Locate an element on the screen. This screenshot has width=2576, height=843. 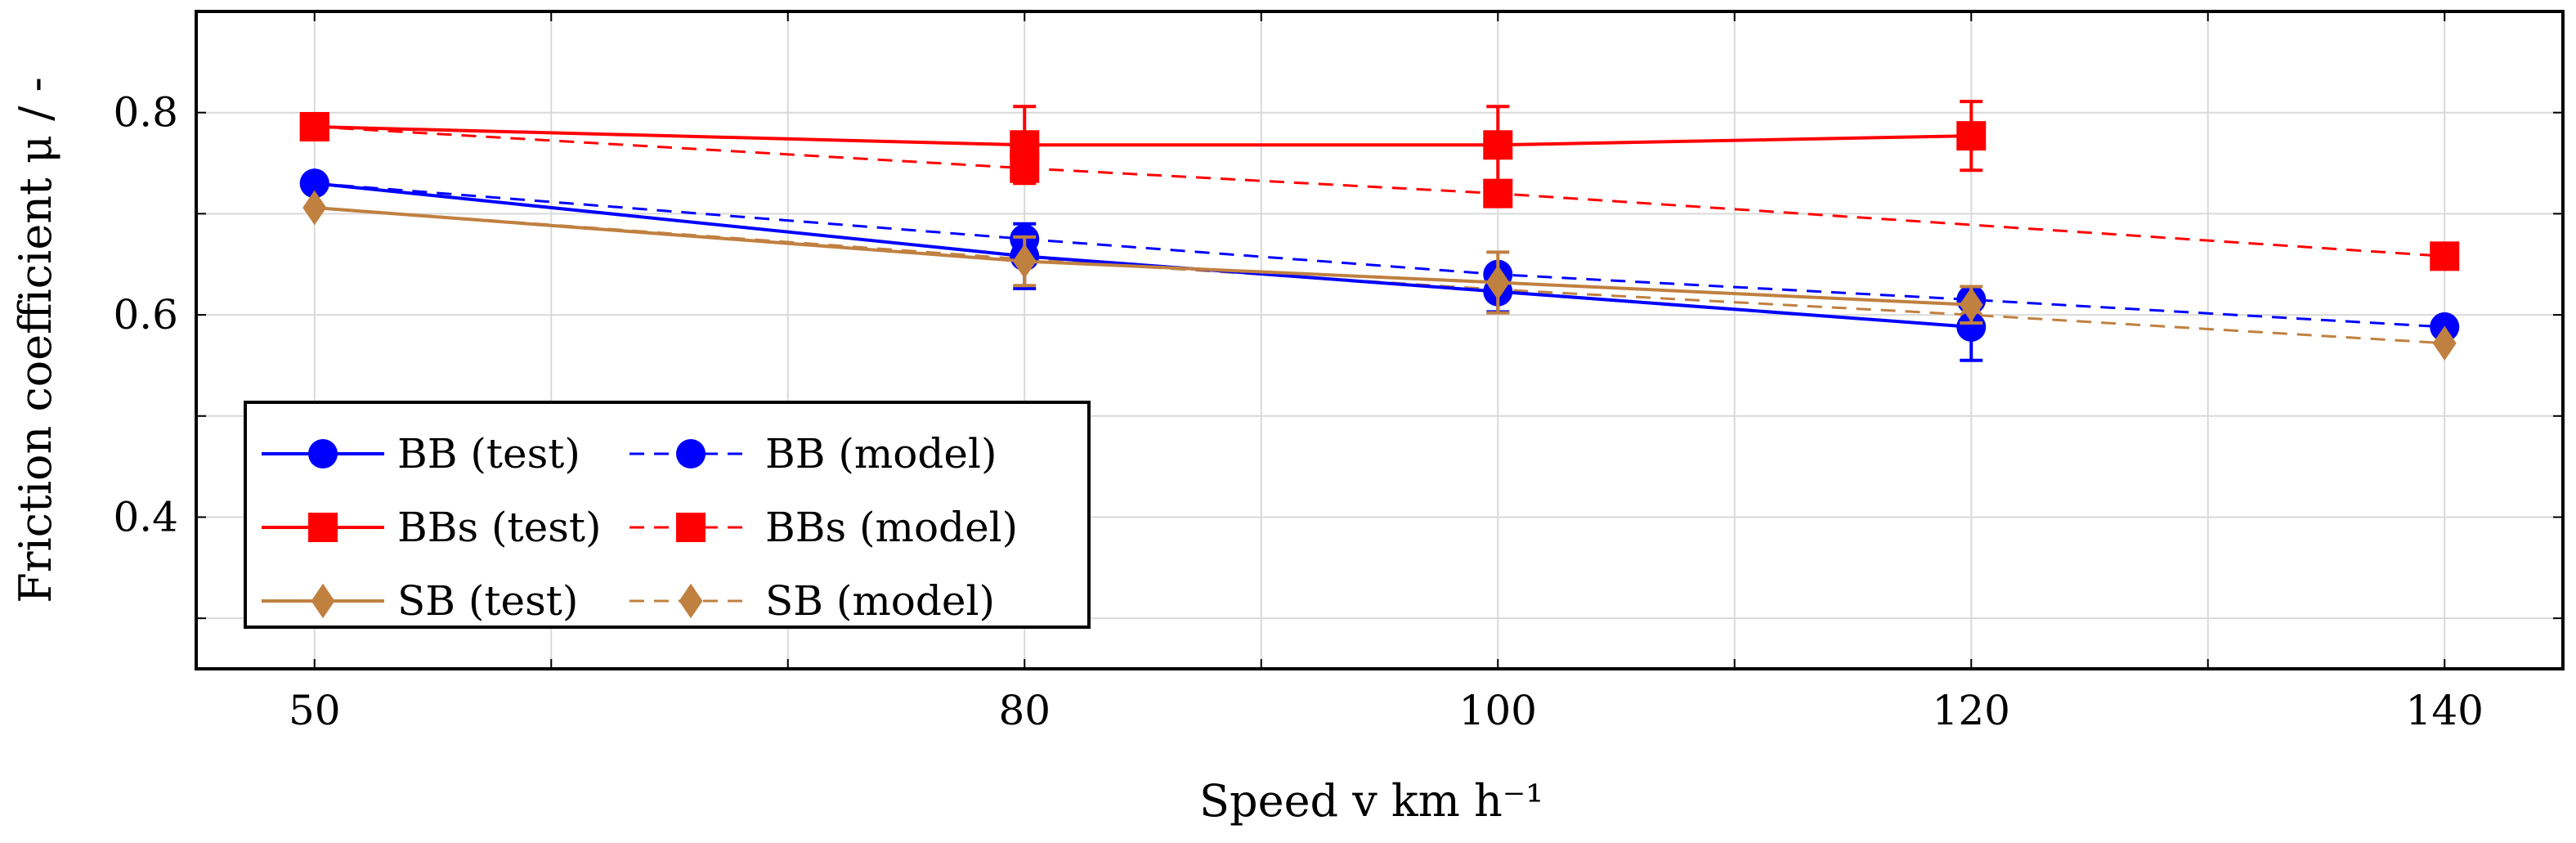
y-tick-label: 0.8 is located at coordinates (145, 113).